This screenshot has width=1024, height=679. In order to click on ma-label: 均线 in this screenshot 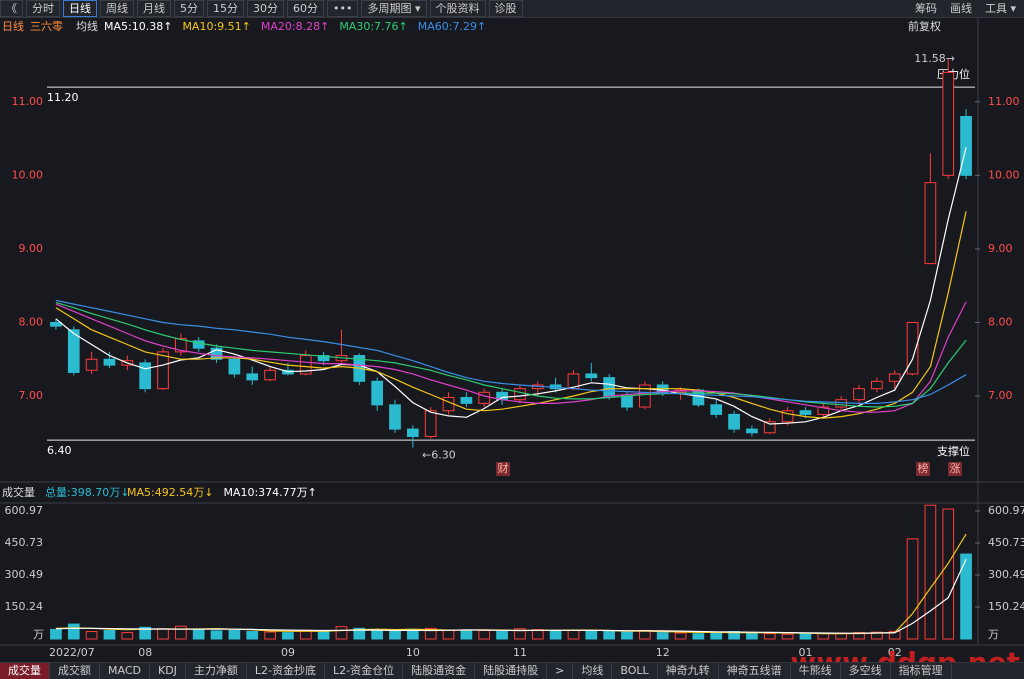, I will do `click(87, 26)`.